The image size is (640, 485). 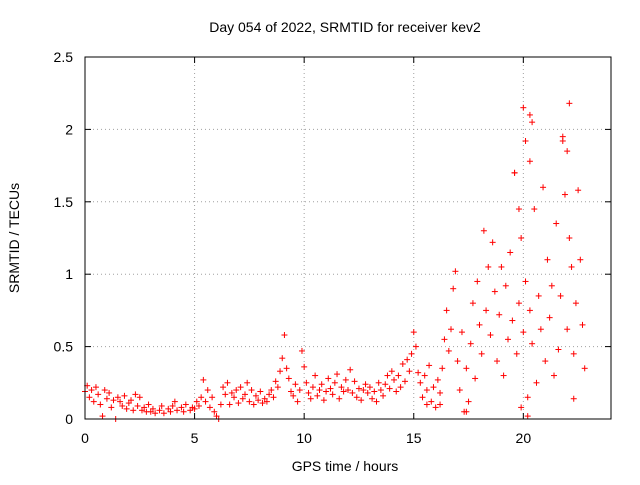 I want to click on y-tick-label: 0, so click(x=69, y=419).